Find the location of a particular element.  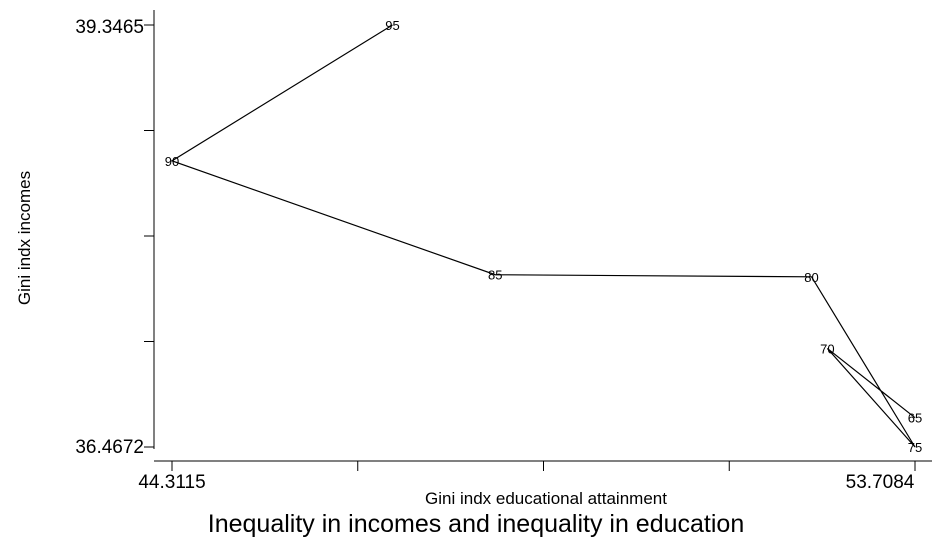

point-label-85: 85 is located at coordinates (495, 275).